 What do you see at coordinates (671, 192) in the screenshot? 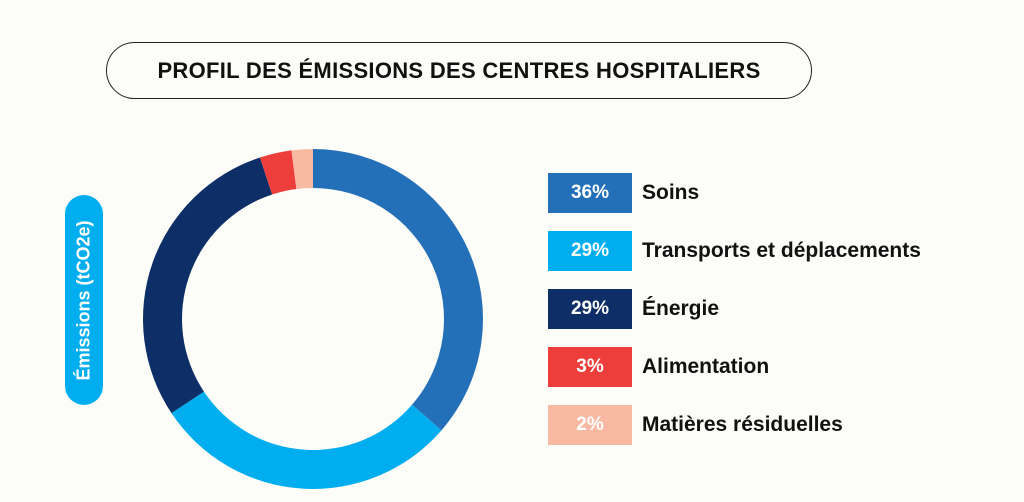
I see `legend-label-soins: Soins` at bounding box center [671, 192].